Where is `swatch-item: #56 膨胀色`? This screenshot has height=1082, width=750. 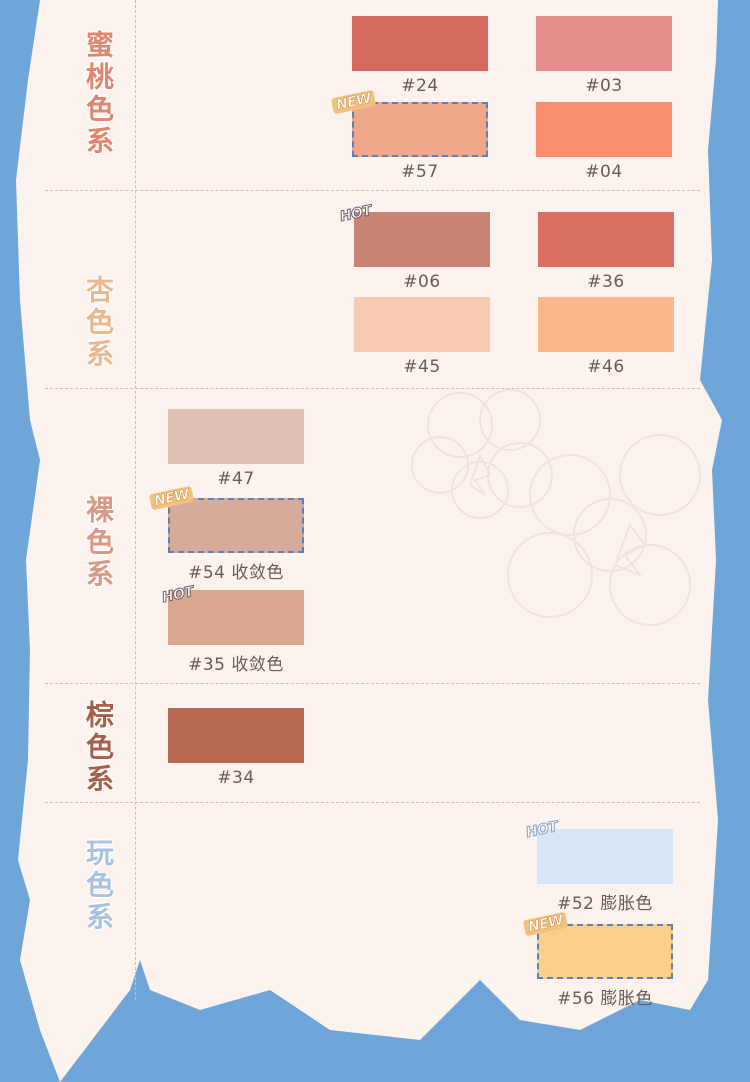 swatch-item: #56 膨胀色 is located at coordinates (605, 966).